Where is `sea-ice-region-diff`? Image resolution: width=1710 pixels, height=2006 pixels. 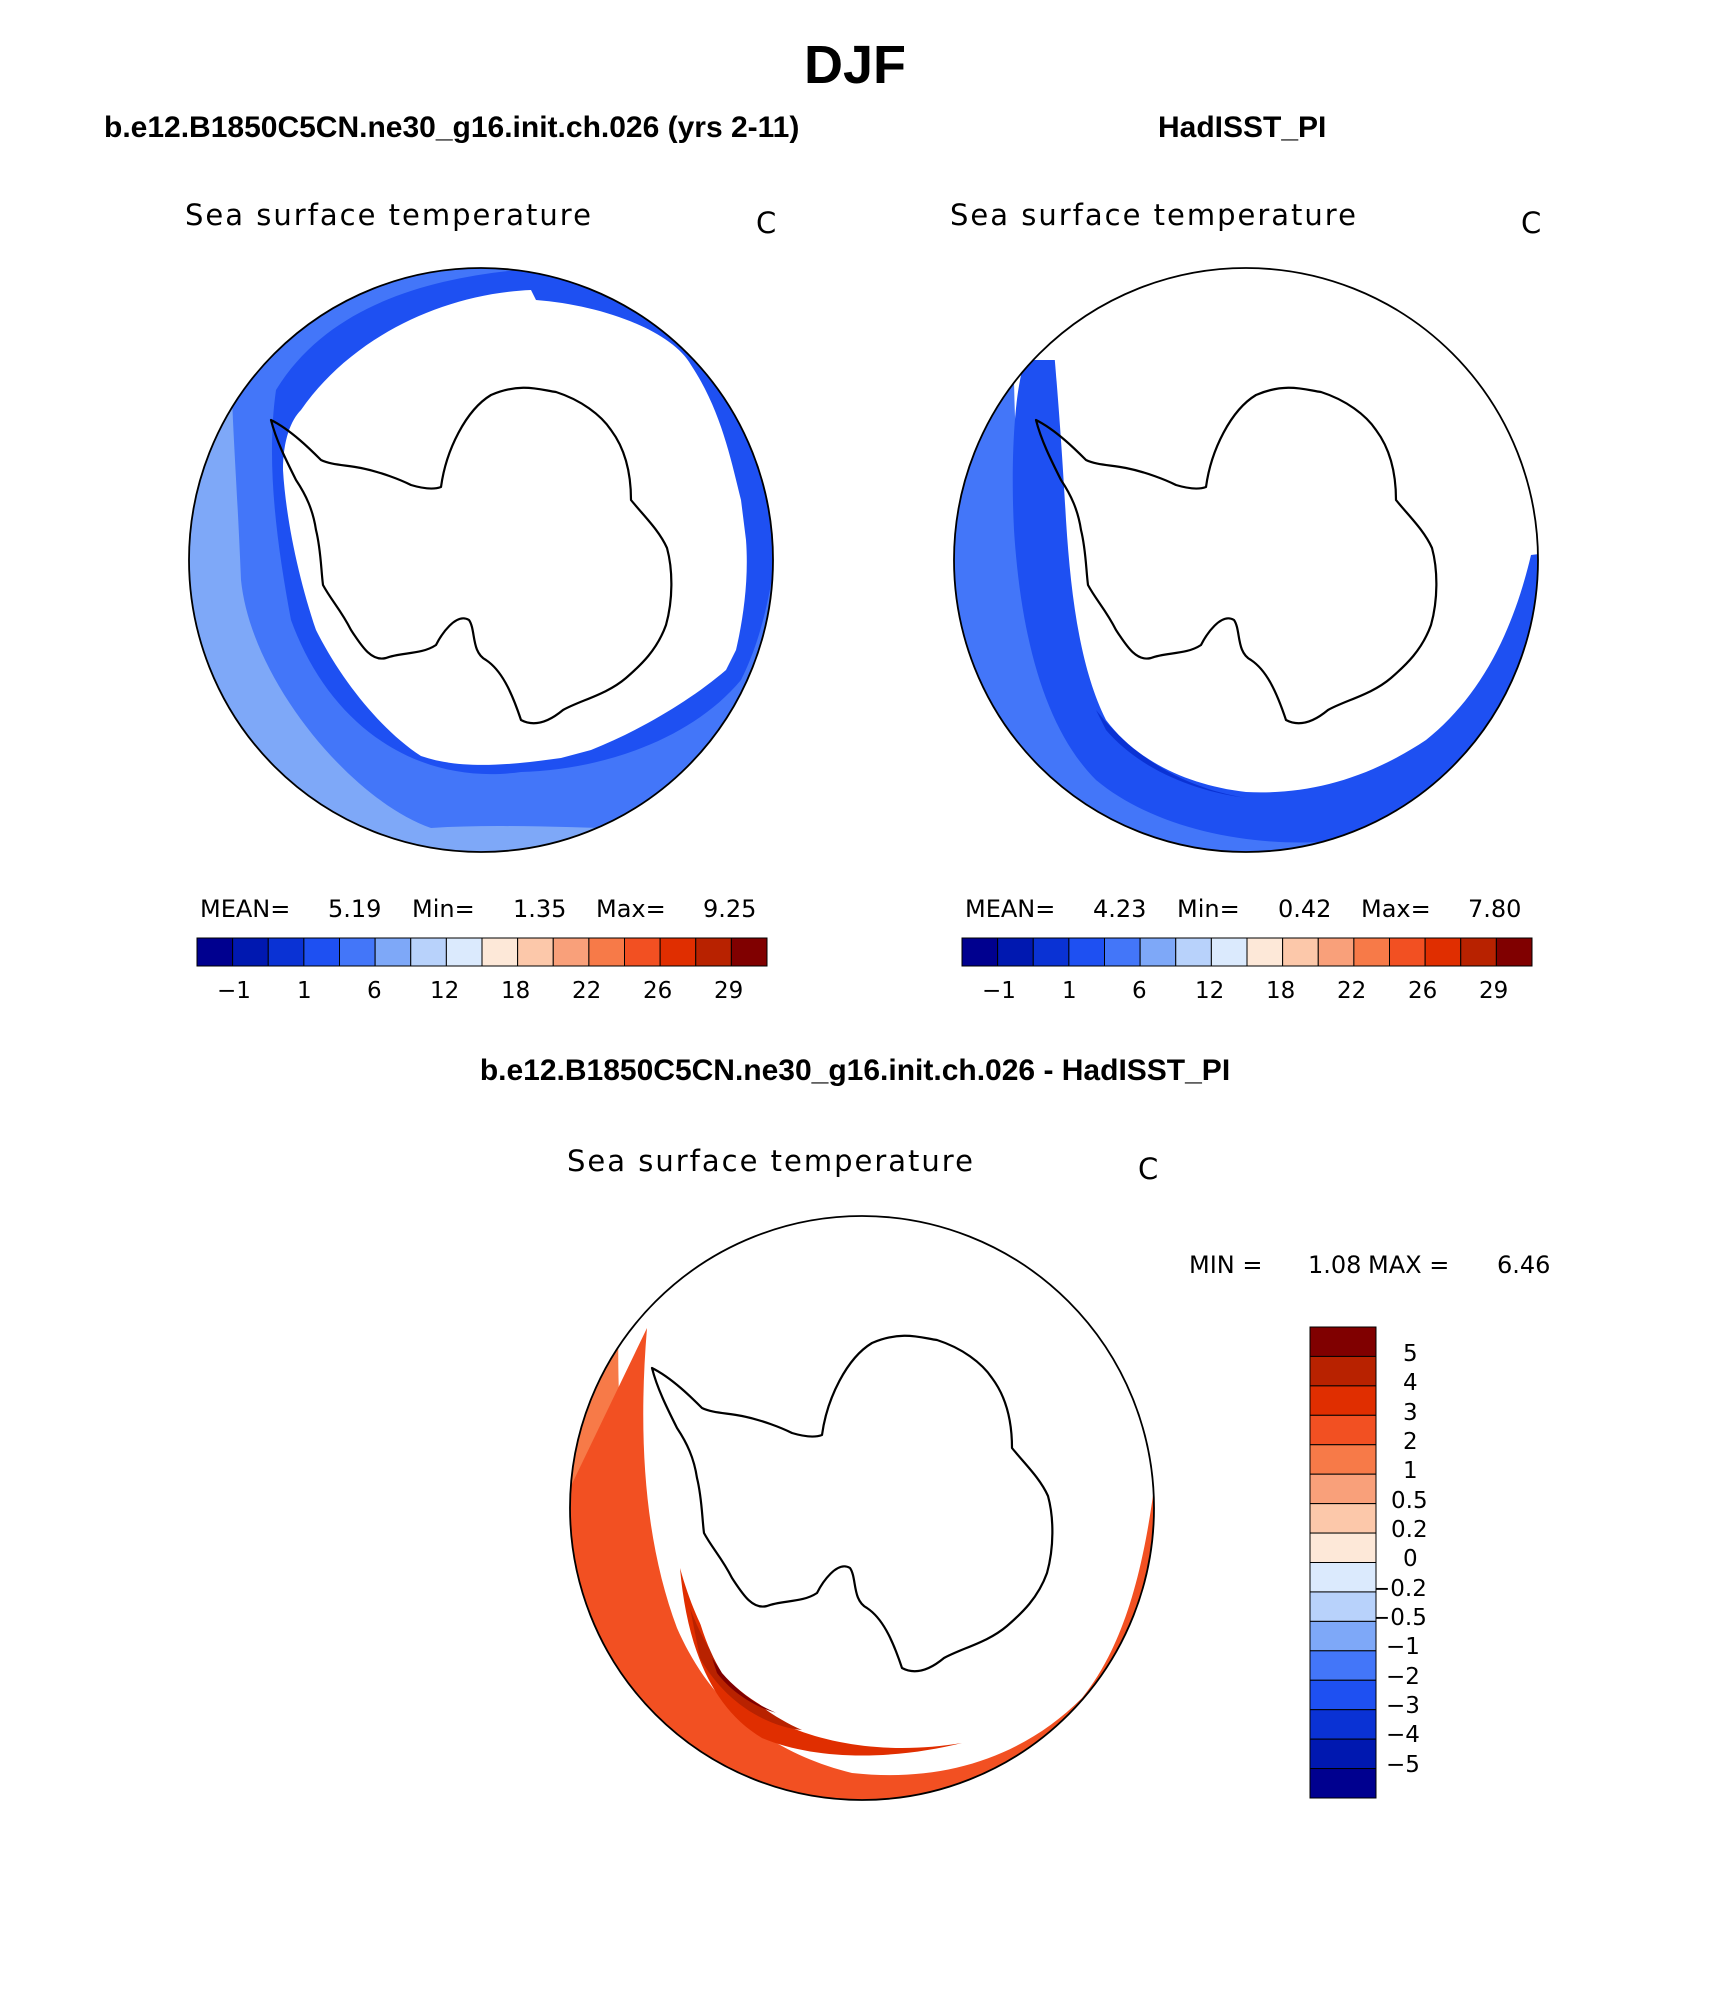
sea-ice-region-diff is located at coordinates (893, 1474).